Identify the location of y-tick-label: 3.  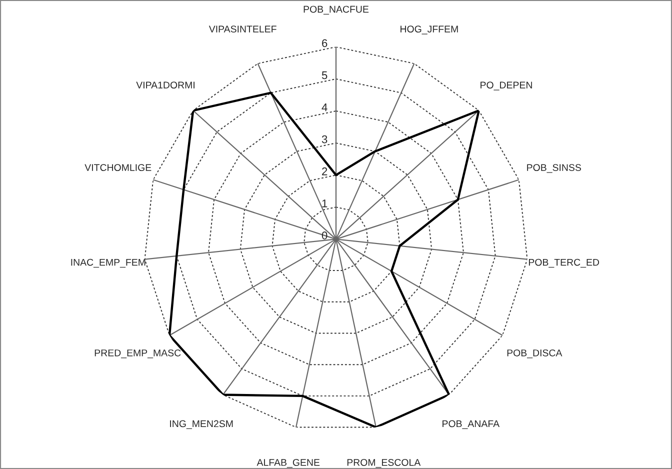
(325, 139).